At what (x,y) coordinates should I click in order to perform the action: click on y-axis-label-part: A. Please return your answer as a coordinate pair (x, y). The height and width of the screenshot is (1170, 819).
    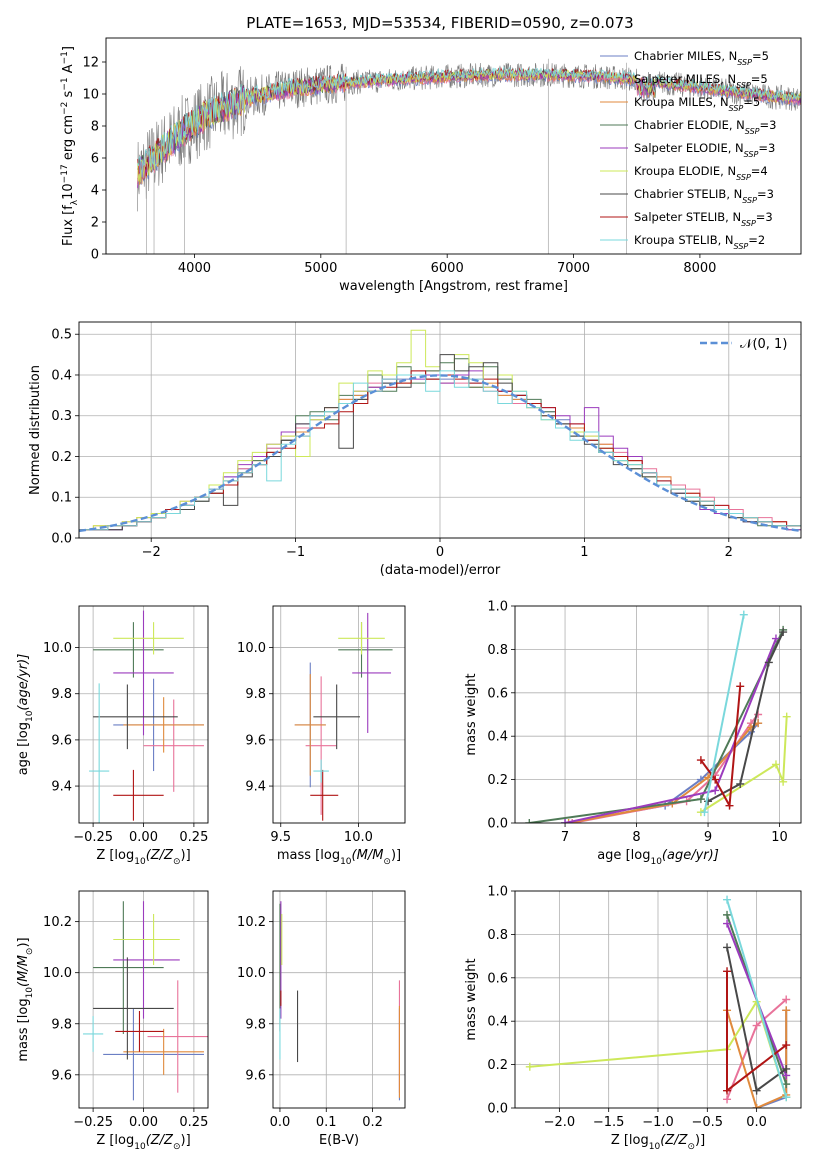
    Looking at the image, I should click on (68, 70).